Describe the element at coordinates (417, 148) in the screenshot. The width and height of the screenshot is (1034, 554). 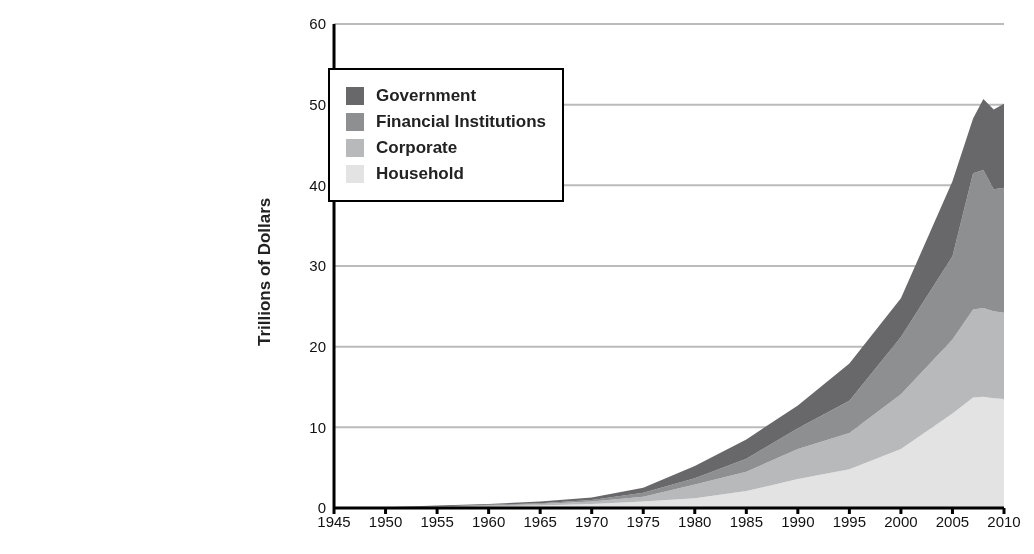
I see `legend-label: Corporate` at that location.